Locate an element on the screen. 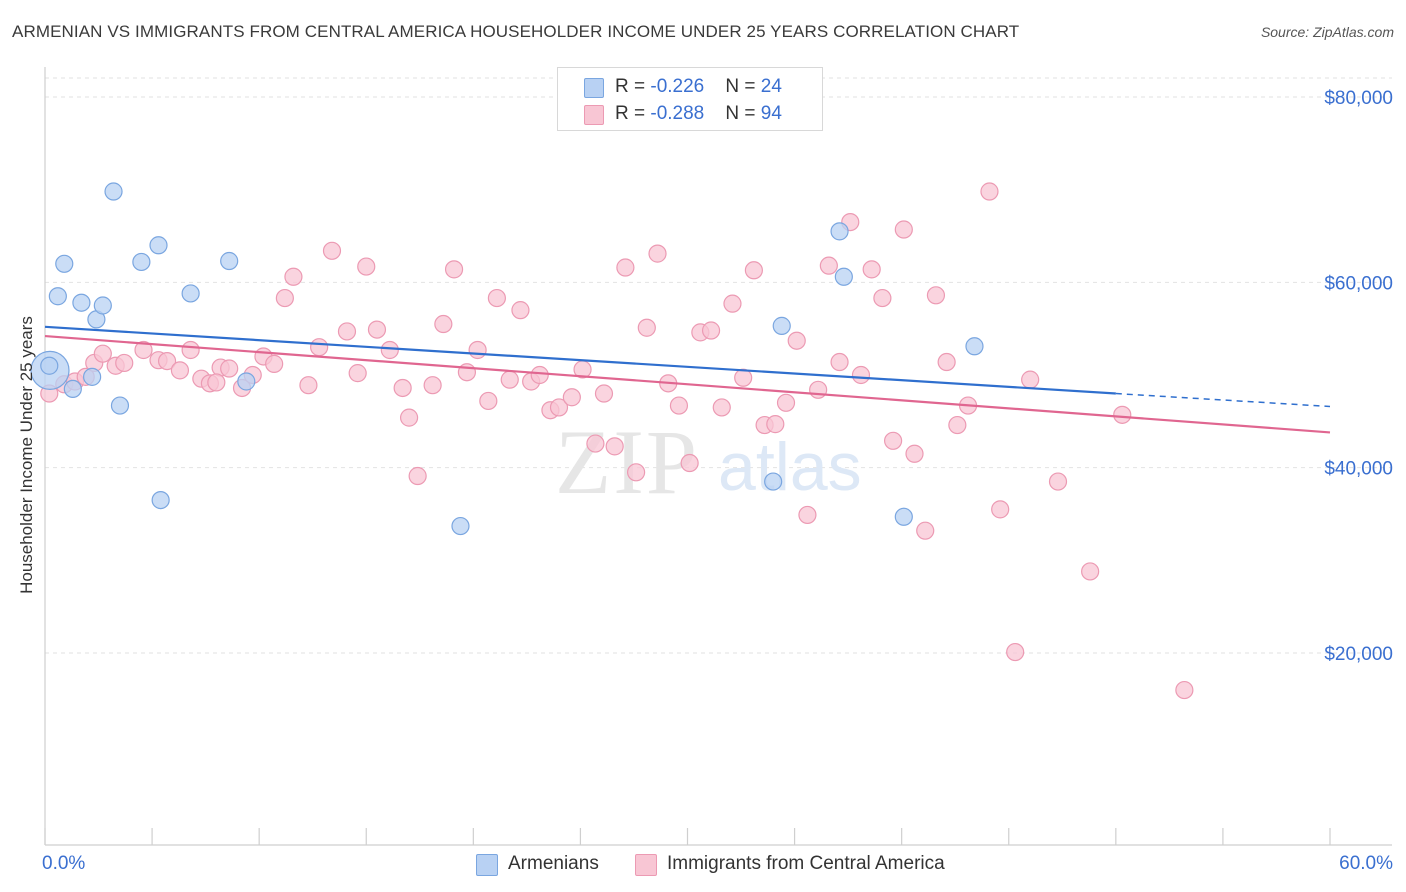  y-axis-title: Householder Income Under 25 years is located at coordinates (26, 455).